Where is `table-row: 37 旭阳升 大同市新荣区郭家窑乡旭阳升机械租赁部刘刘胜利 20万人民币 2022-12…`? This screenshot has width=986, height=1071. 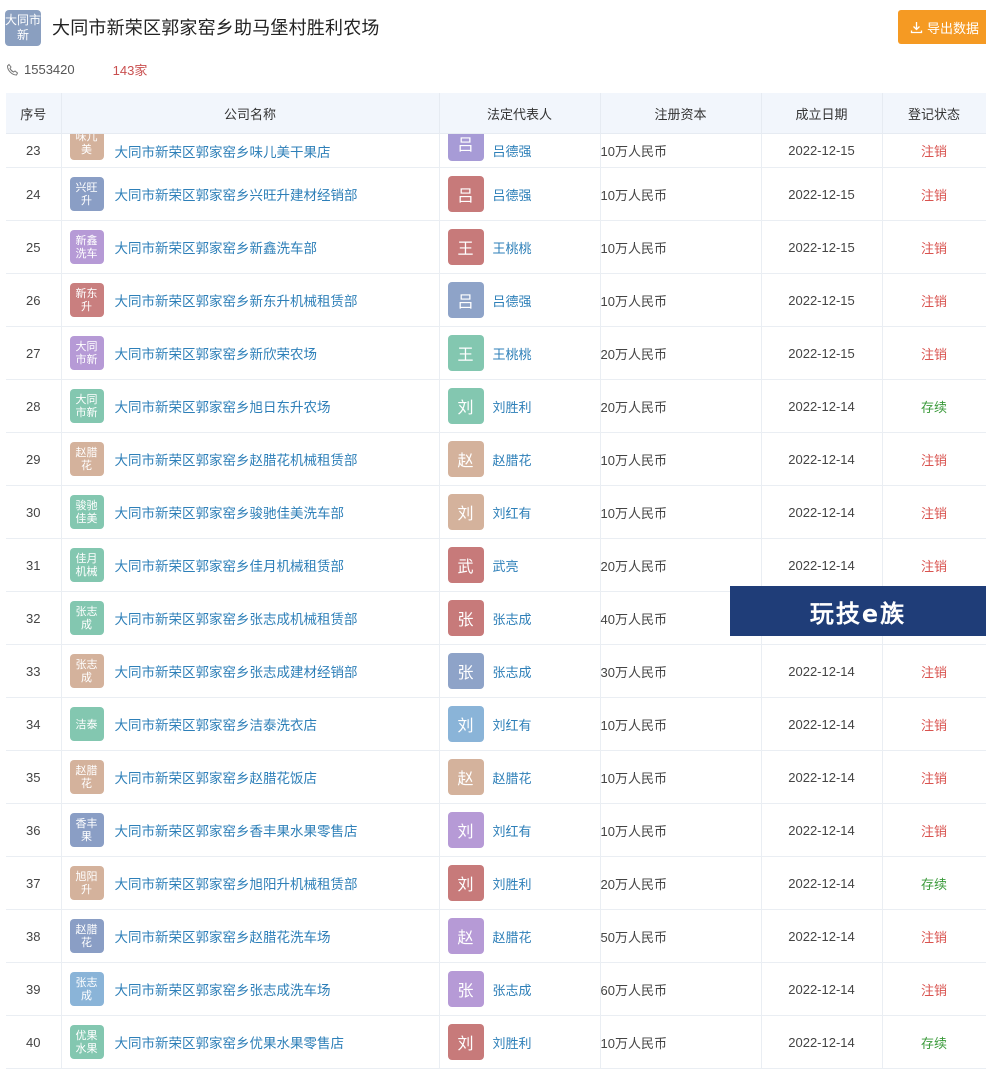 table-row: 37 旭阳升 大同市新荣区郭家窑乡旭阳升机械租赁部刘刘胜利 20万人民币 2022-12… is located at coordinates (496, 883).